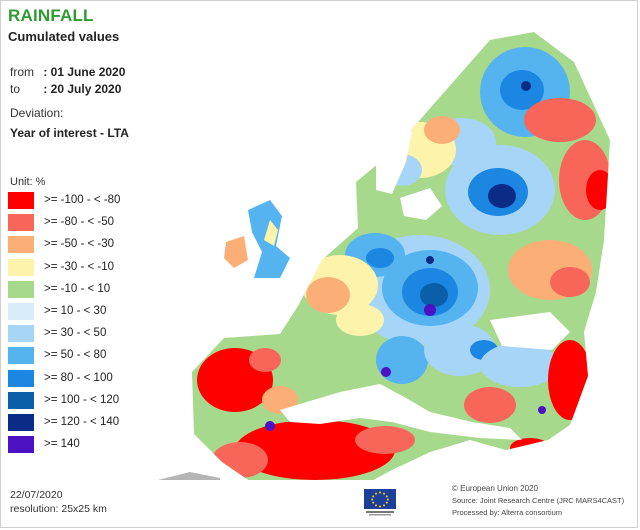 This screenshot has height=530, width=640. Describe the element at coordinates (62, 444) in the screenshot. I see `legend-label: >= 140` at that location.